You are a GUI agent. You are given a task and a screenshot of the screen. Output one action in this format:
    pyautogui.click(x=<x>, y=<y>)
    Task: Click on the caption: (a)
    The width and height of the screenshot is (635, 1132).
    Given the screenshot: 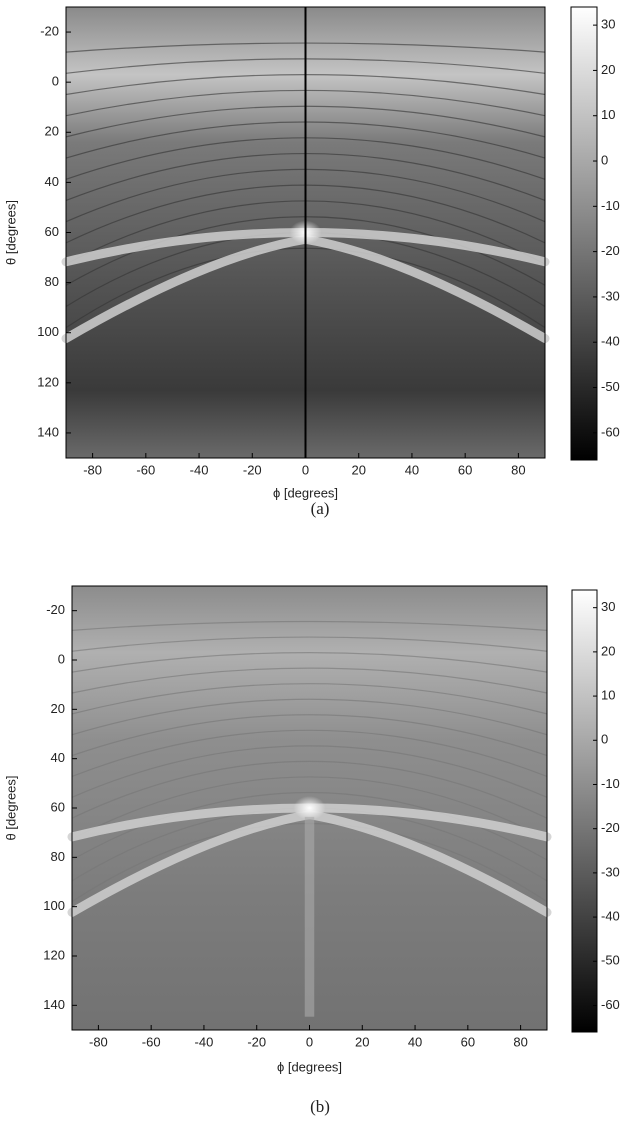 What is the action you would take?
    pyautogui.click(x=320, y=508)
    